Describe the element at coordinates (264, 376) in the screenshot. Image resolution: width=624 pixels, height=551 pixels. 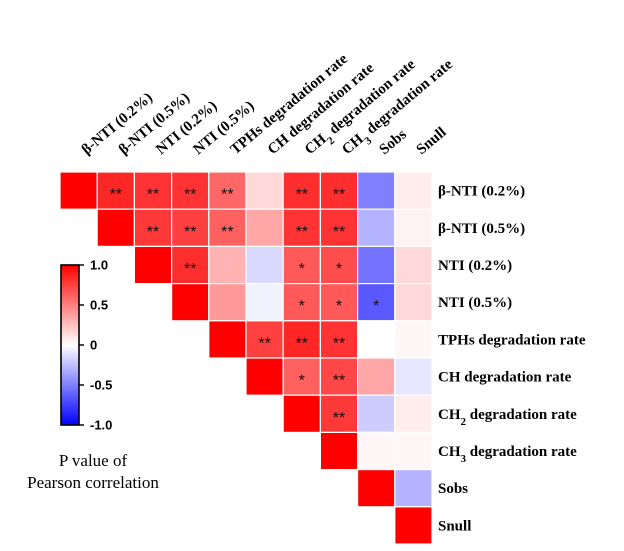
I see `heatmap-cell-r5-c5` at that location.